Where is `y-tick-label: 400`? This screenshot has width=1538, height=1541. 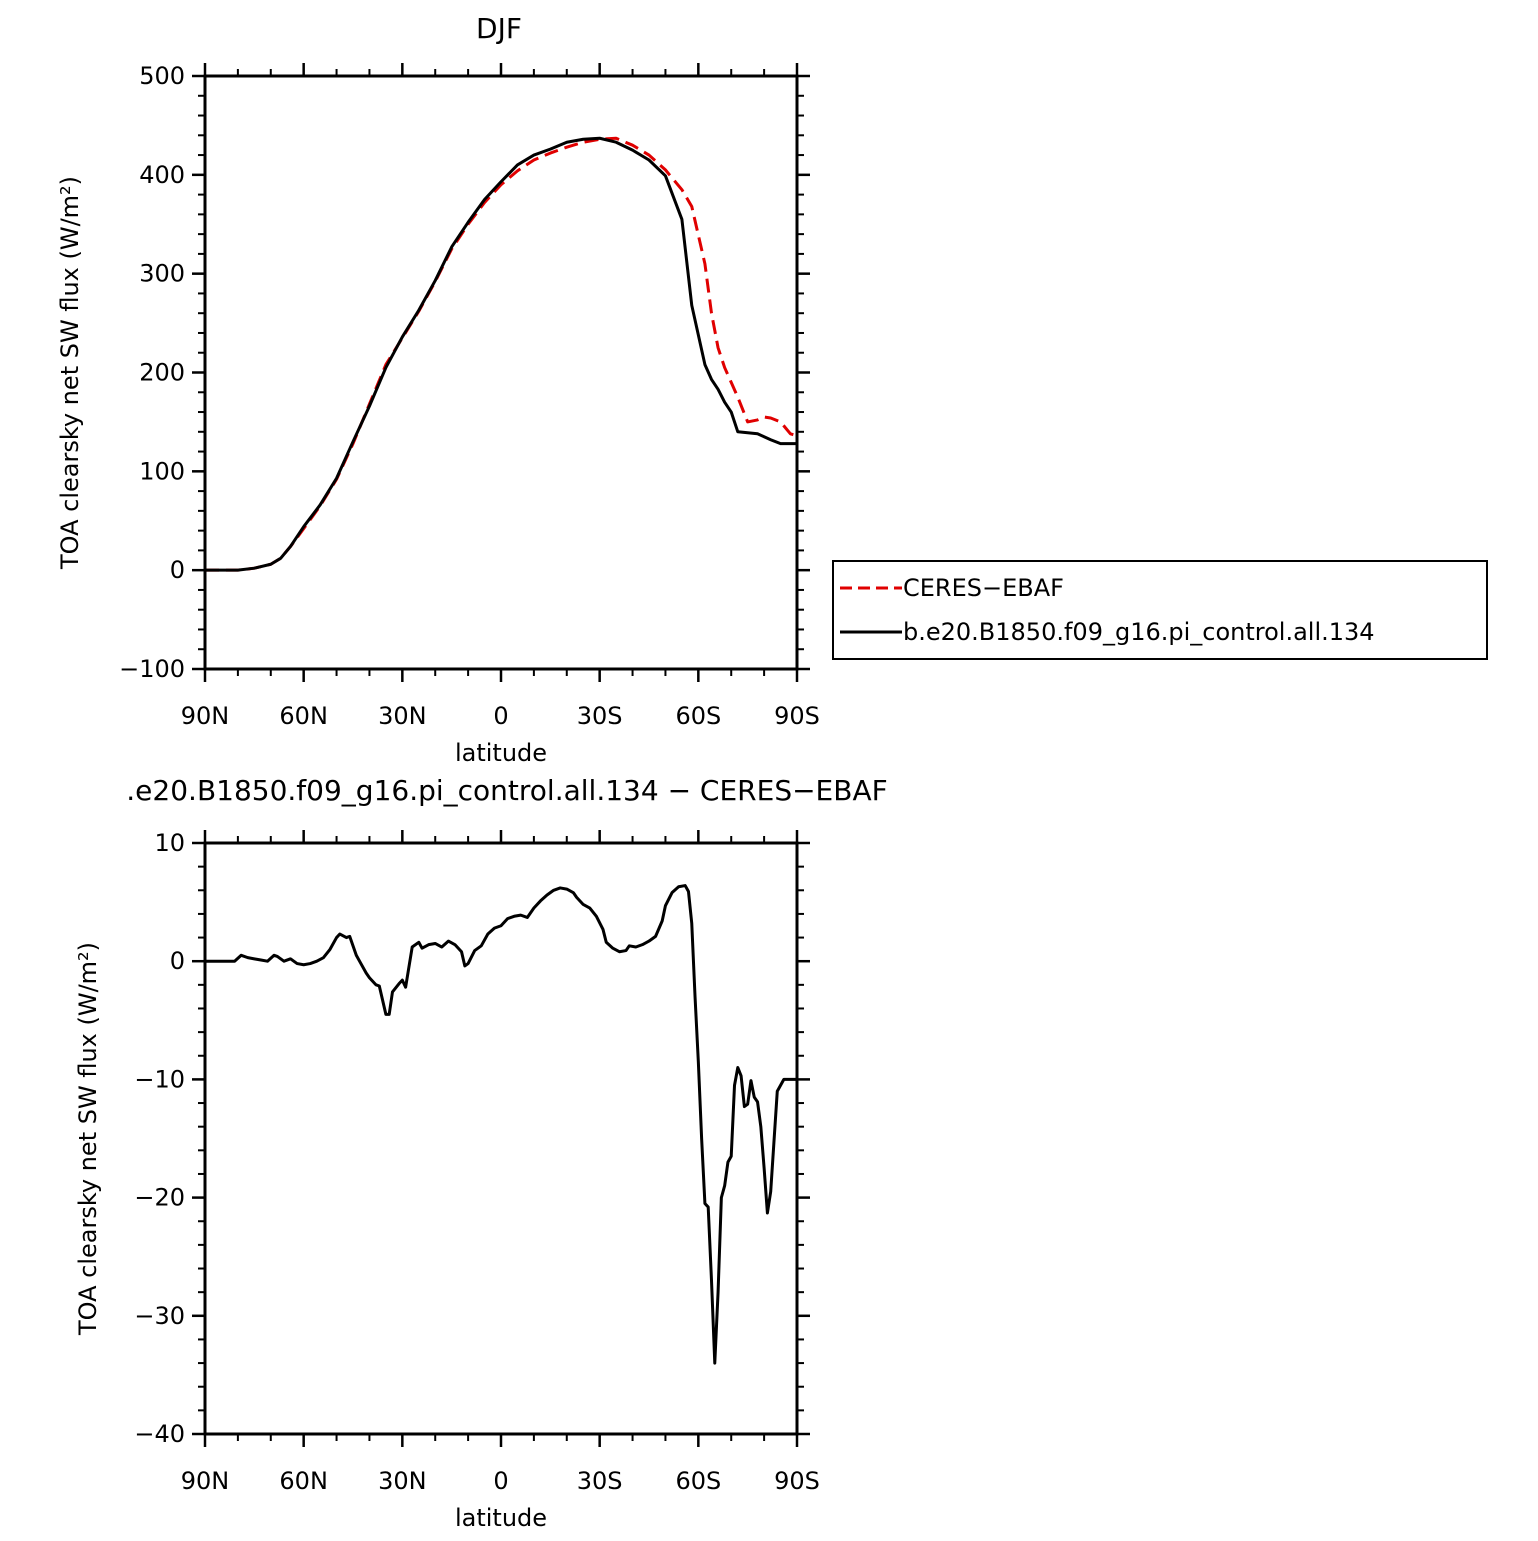
y-tick-label: 400 is located at coordinates (162, 175).